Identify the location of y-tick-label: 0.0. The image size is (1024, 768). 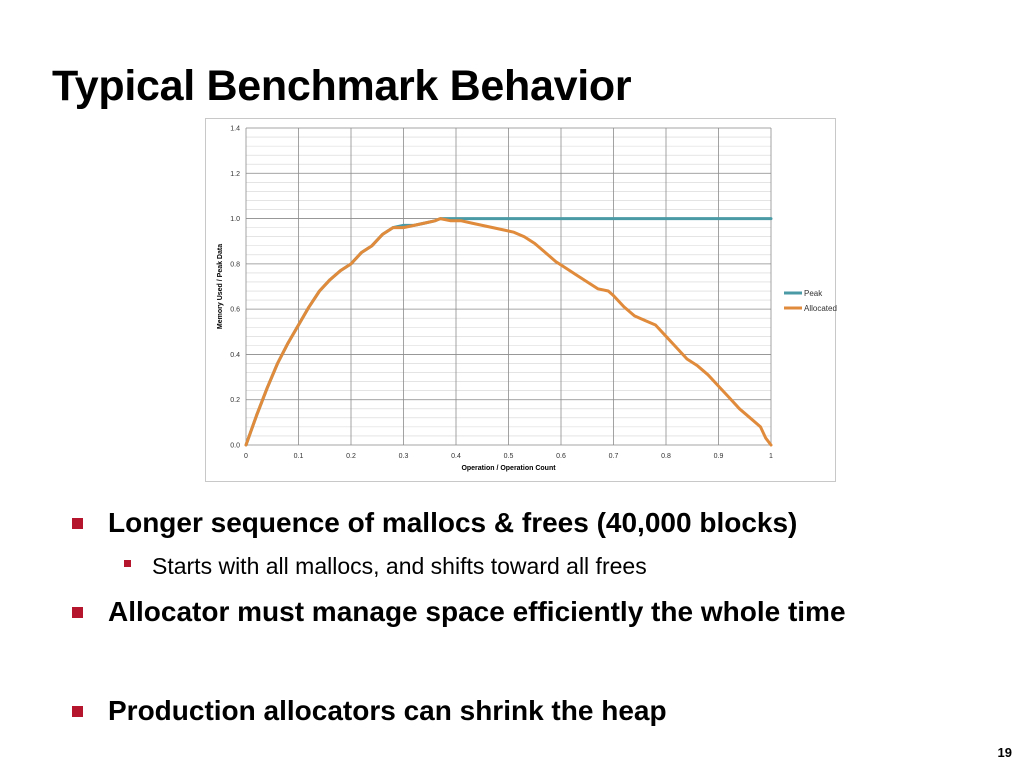
(235, 446).